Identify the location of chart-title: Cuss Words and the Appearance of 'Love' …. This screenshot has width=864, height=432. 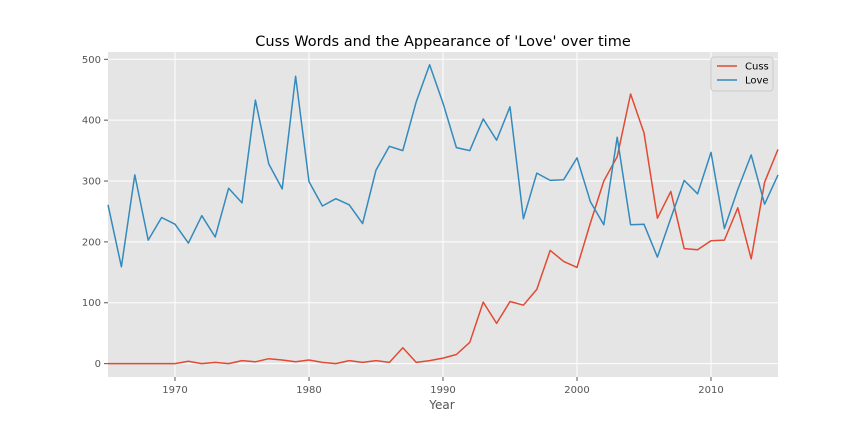
(443, 42).